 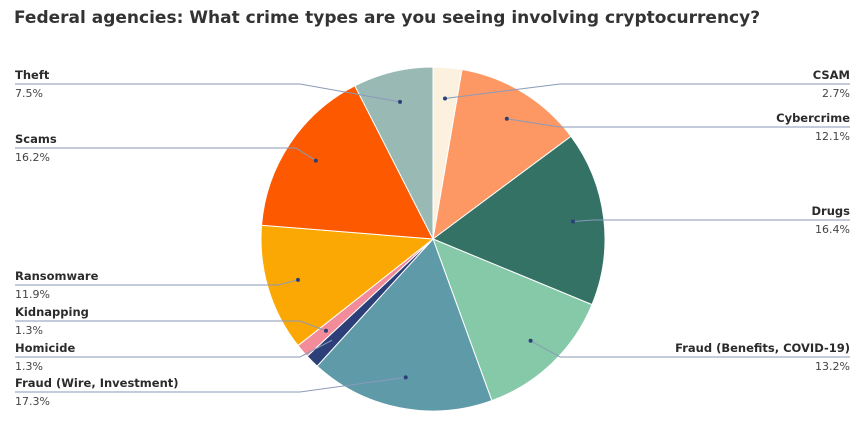 What do you see at coordinates (315, 160) in the screenshot?
I see `leader-dot-scams` at bounding box center [315, 160].